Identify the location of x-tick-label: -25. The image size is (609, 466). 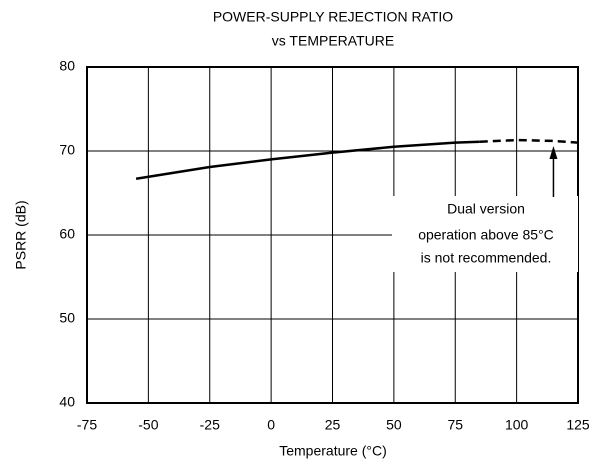
(210, 425).